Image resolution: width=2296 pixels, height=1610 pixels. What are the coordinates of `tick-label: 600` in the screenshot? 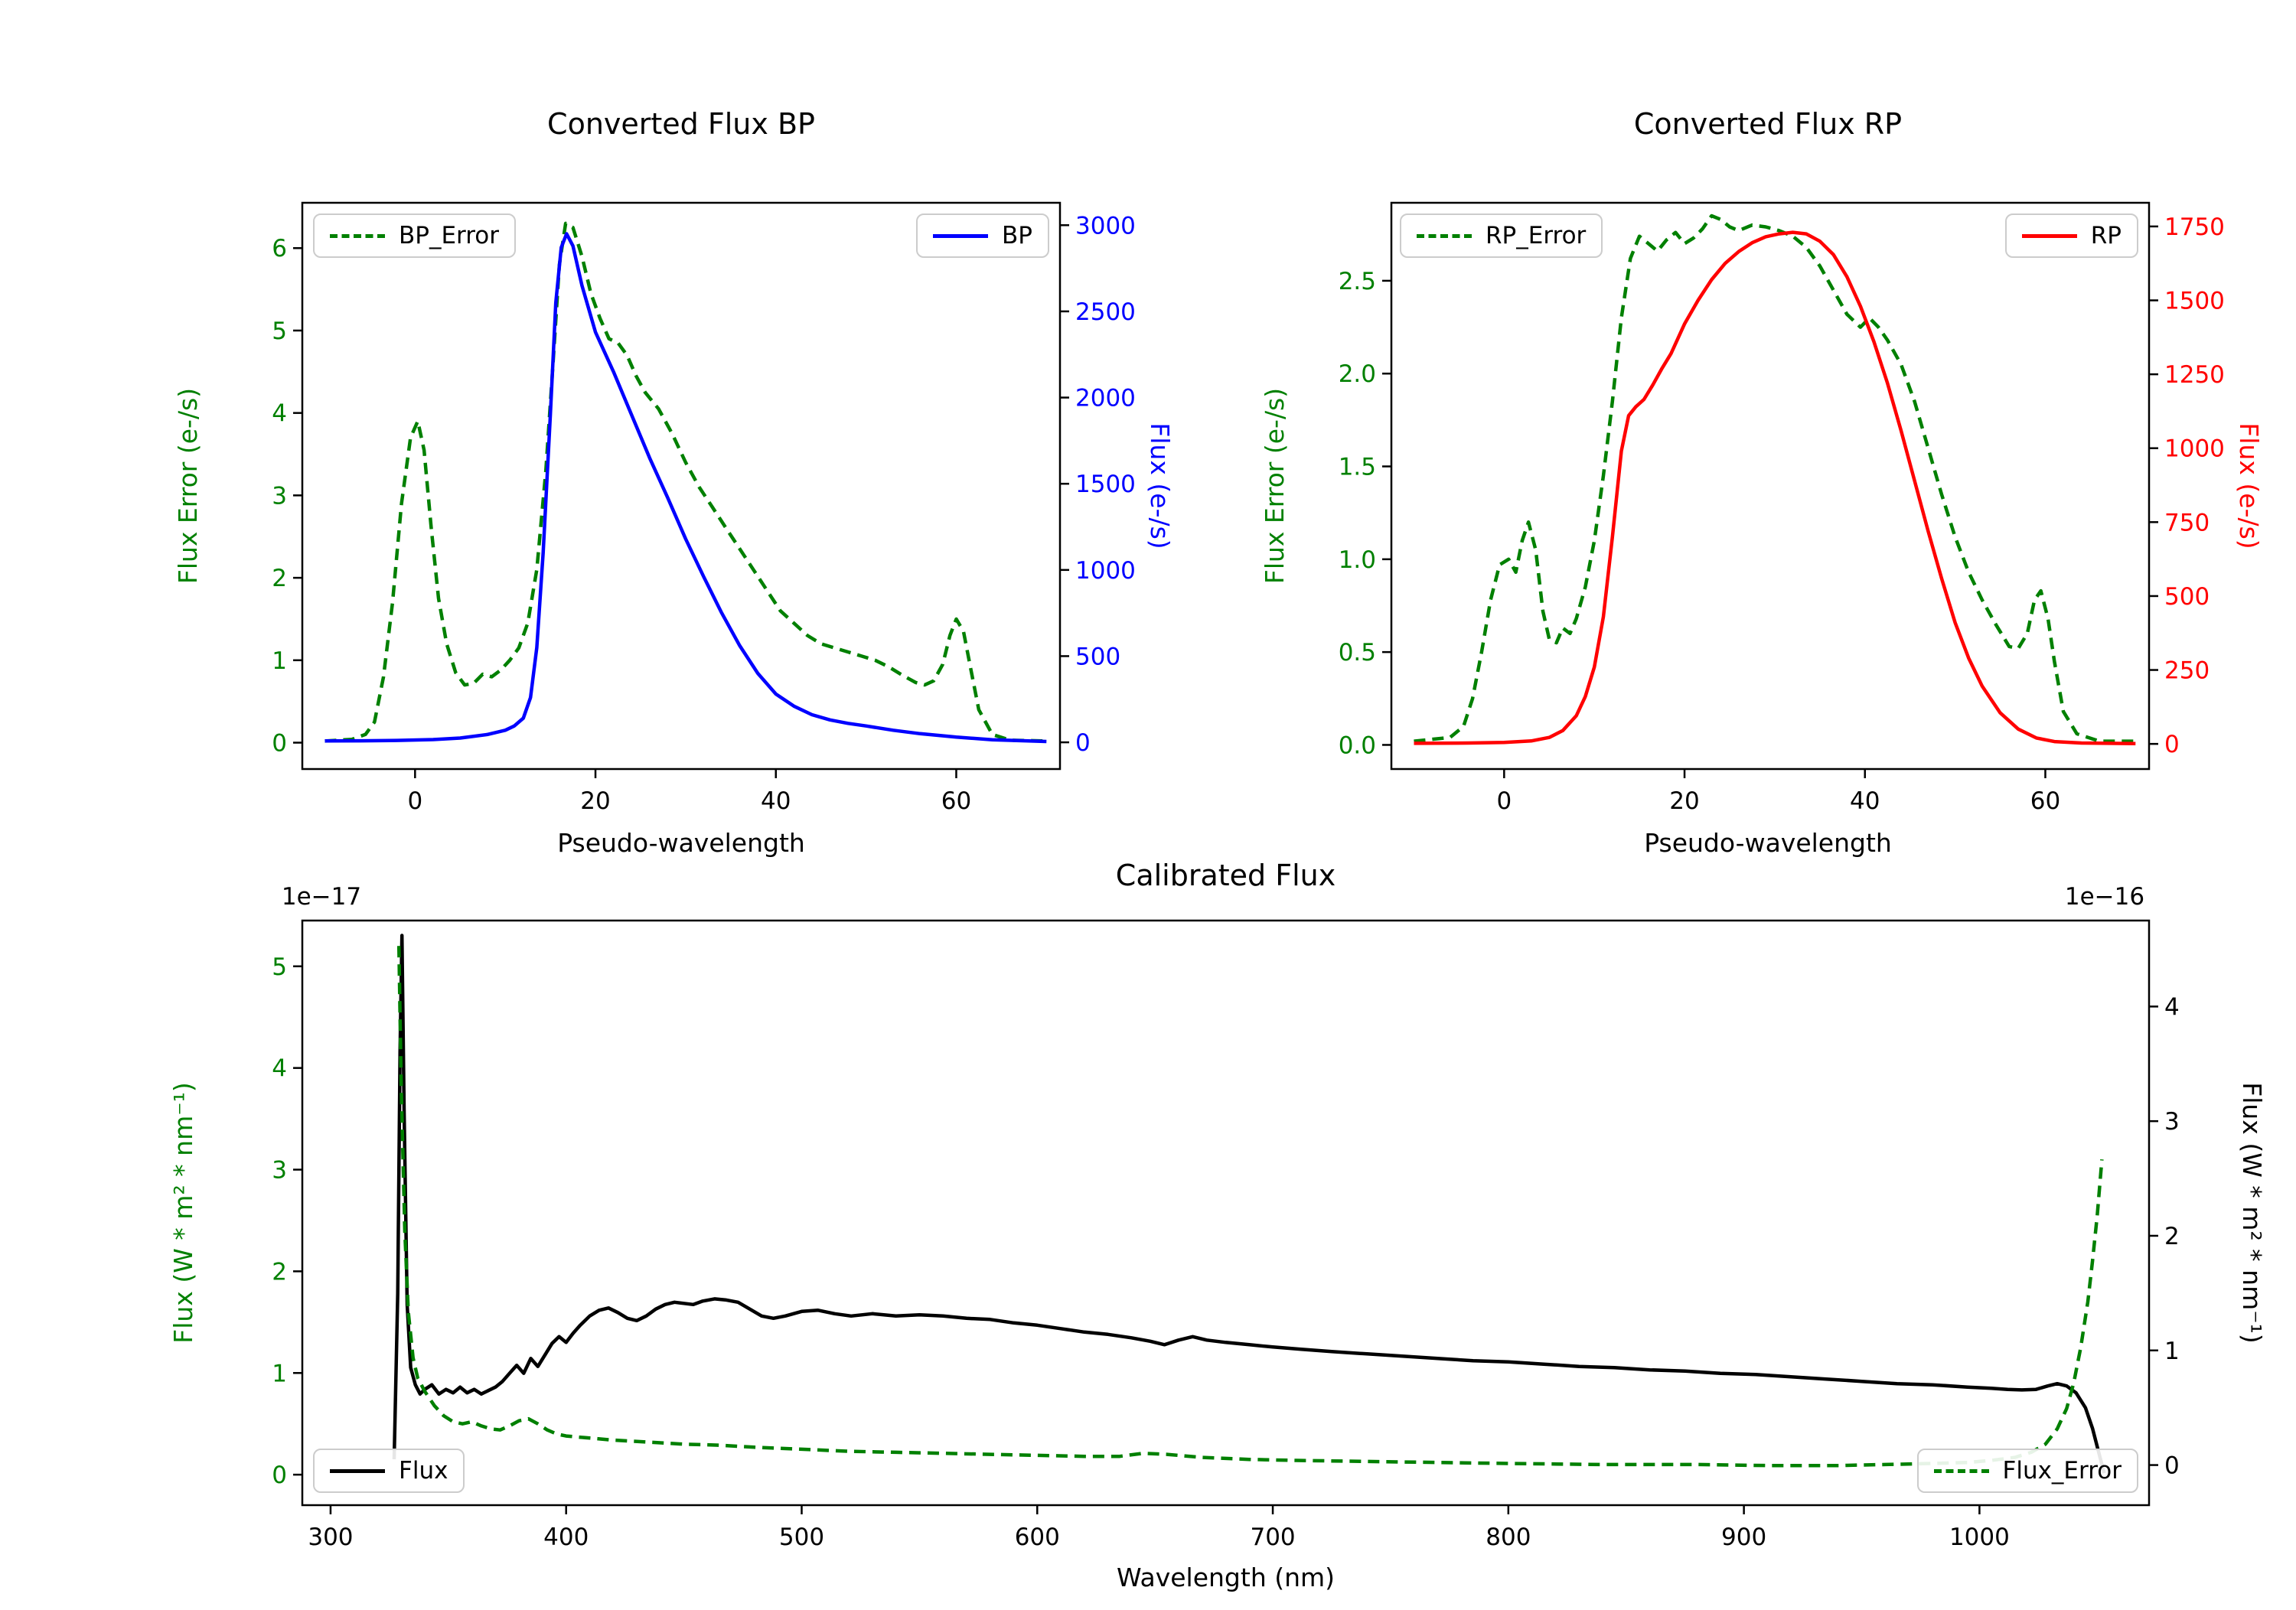 It's located at (1037, 1538).